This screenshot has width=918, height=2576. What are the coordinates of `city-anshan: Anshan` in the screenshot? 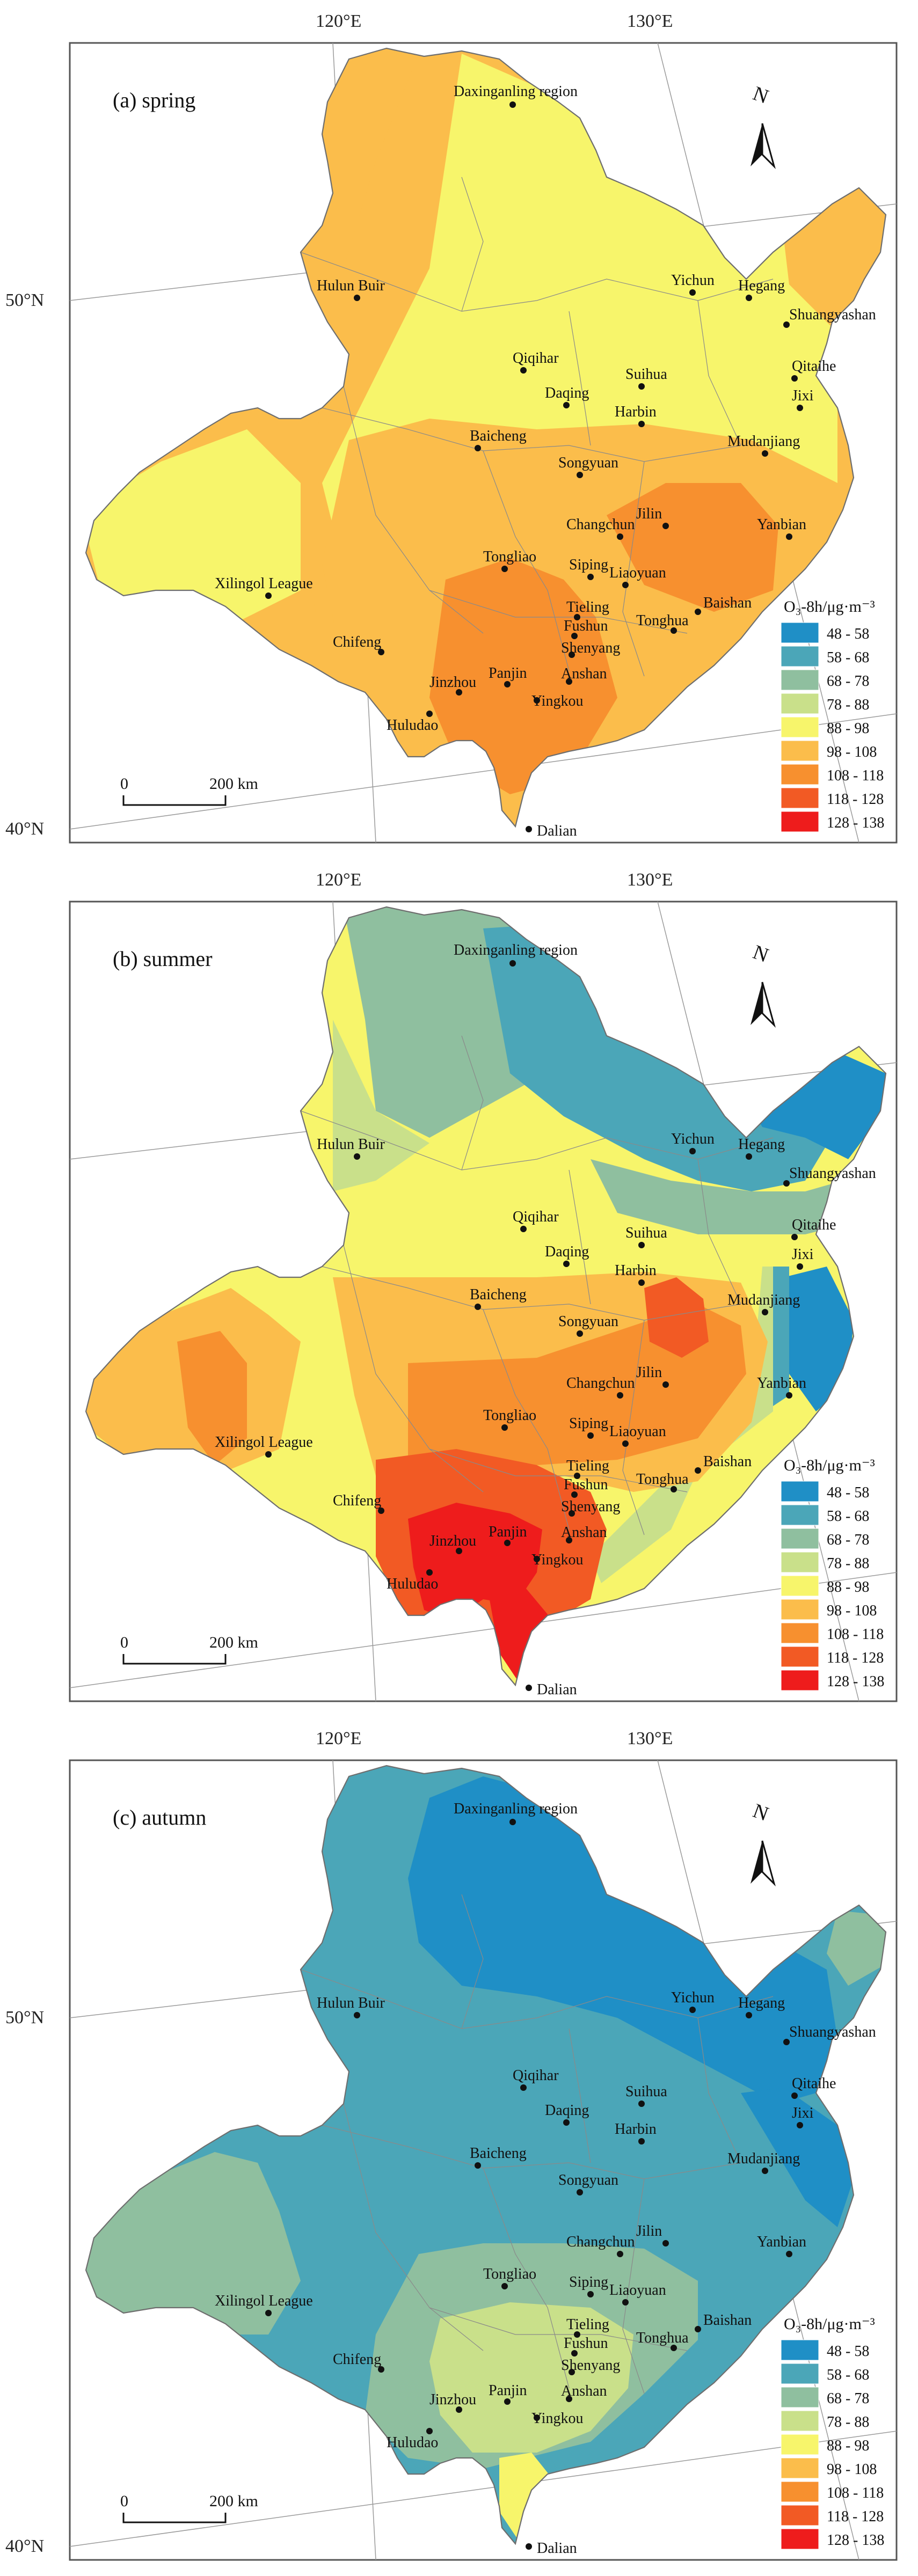 It's located at (584, 2392).